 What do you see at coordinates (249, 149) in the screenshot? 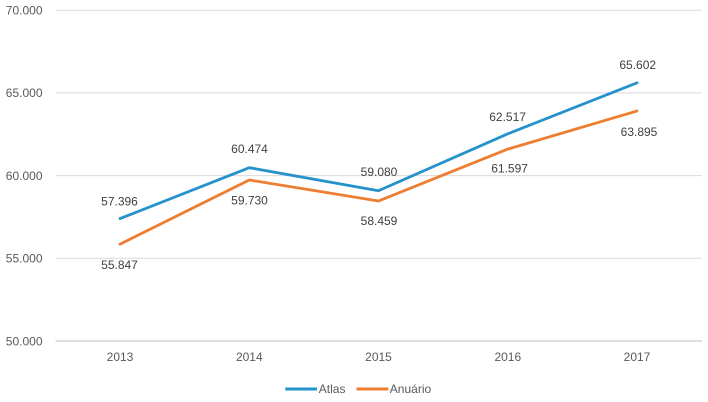
I see `svg-text: 60.474` at bounding box center [249, 149].